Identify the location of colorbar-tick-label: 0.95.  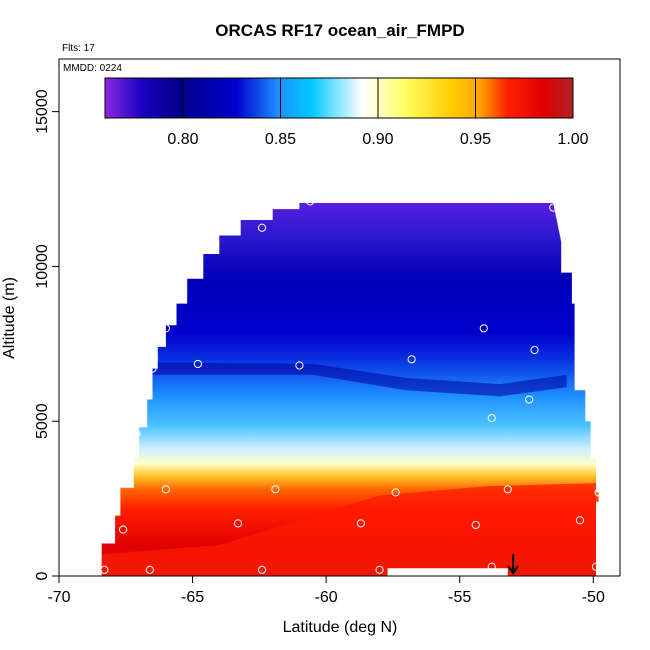
(475, 139).